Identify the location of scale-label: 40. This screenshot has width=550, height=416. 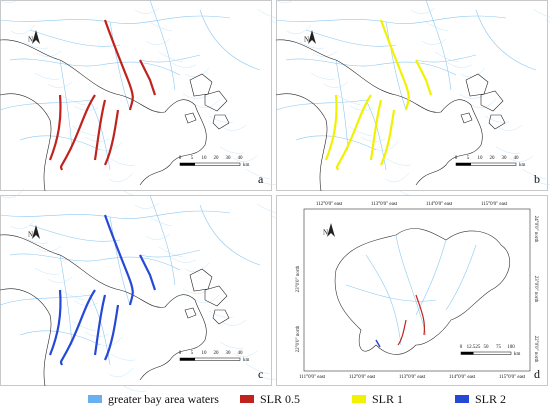
(517, 158).